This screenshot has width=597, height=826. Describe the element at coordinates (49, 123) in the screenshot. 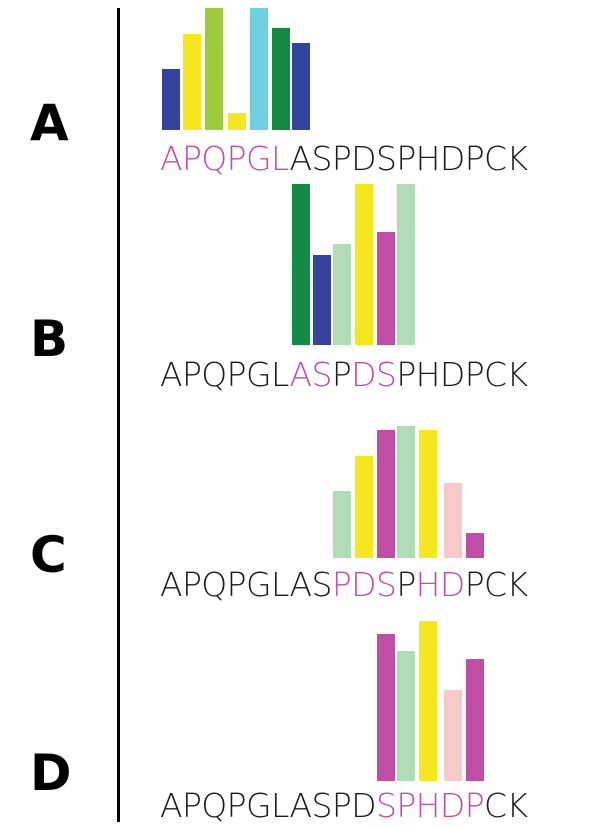

I see `panel-label-a: A` at that location.